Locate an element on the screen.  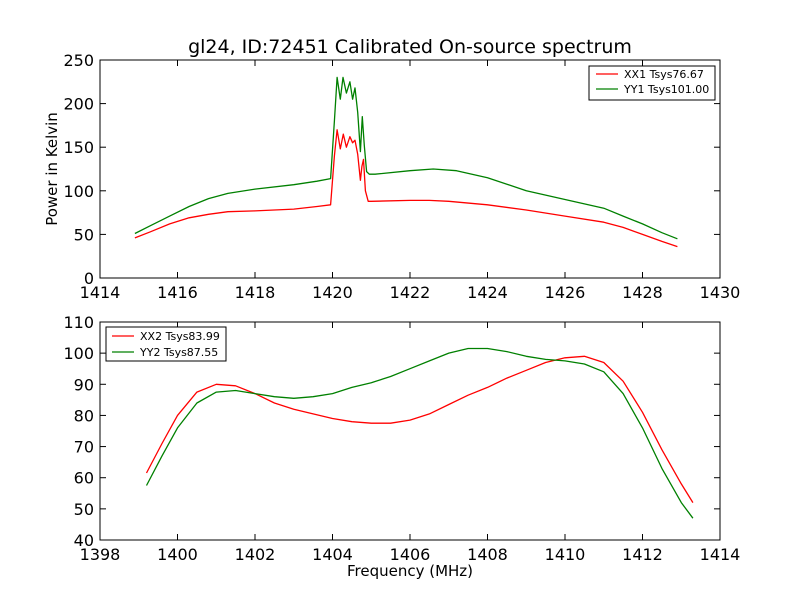
y-tick-label: 250 is located at coordinates (78, 60).